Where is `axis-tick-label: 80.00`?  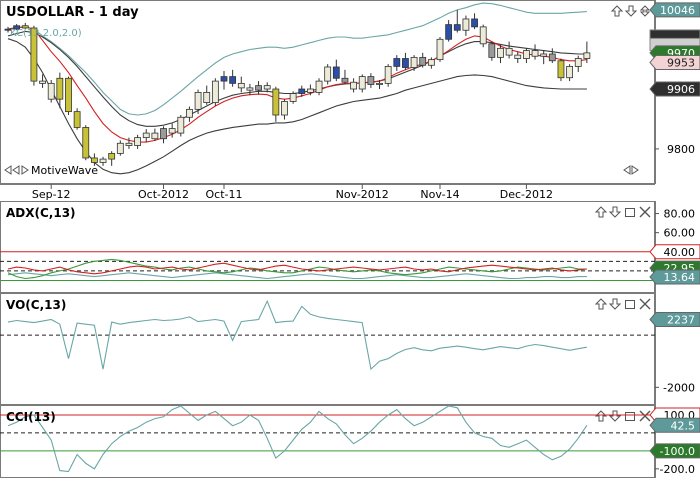 axis-tick-label: 80.00 is located at coordinates (680, 214).